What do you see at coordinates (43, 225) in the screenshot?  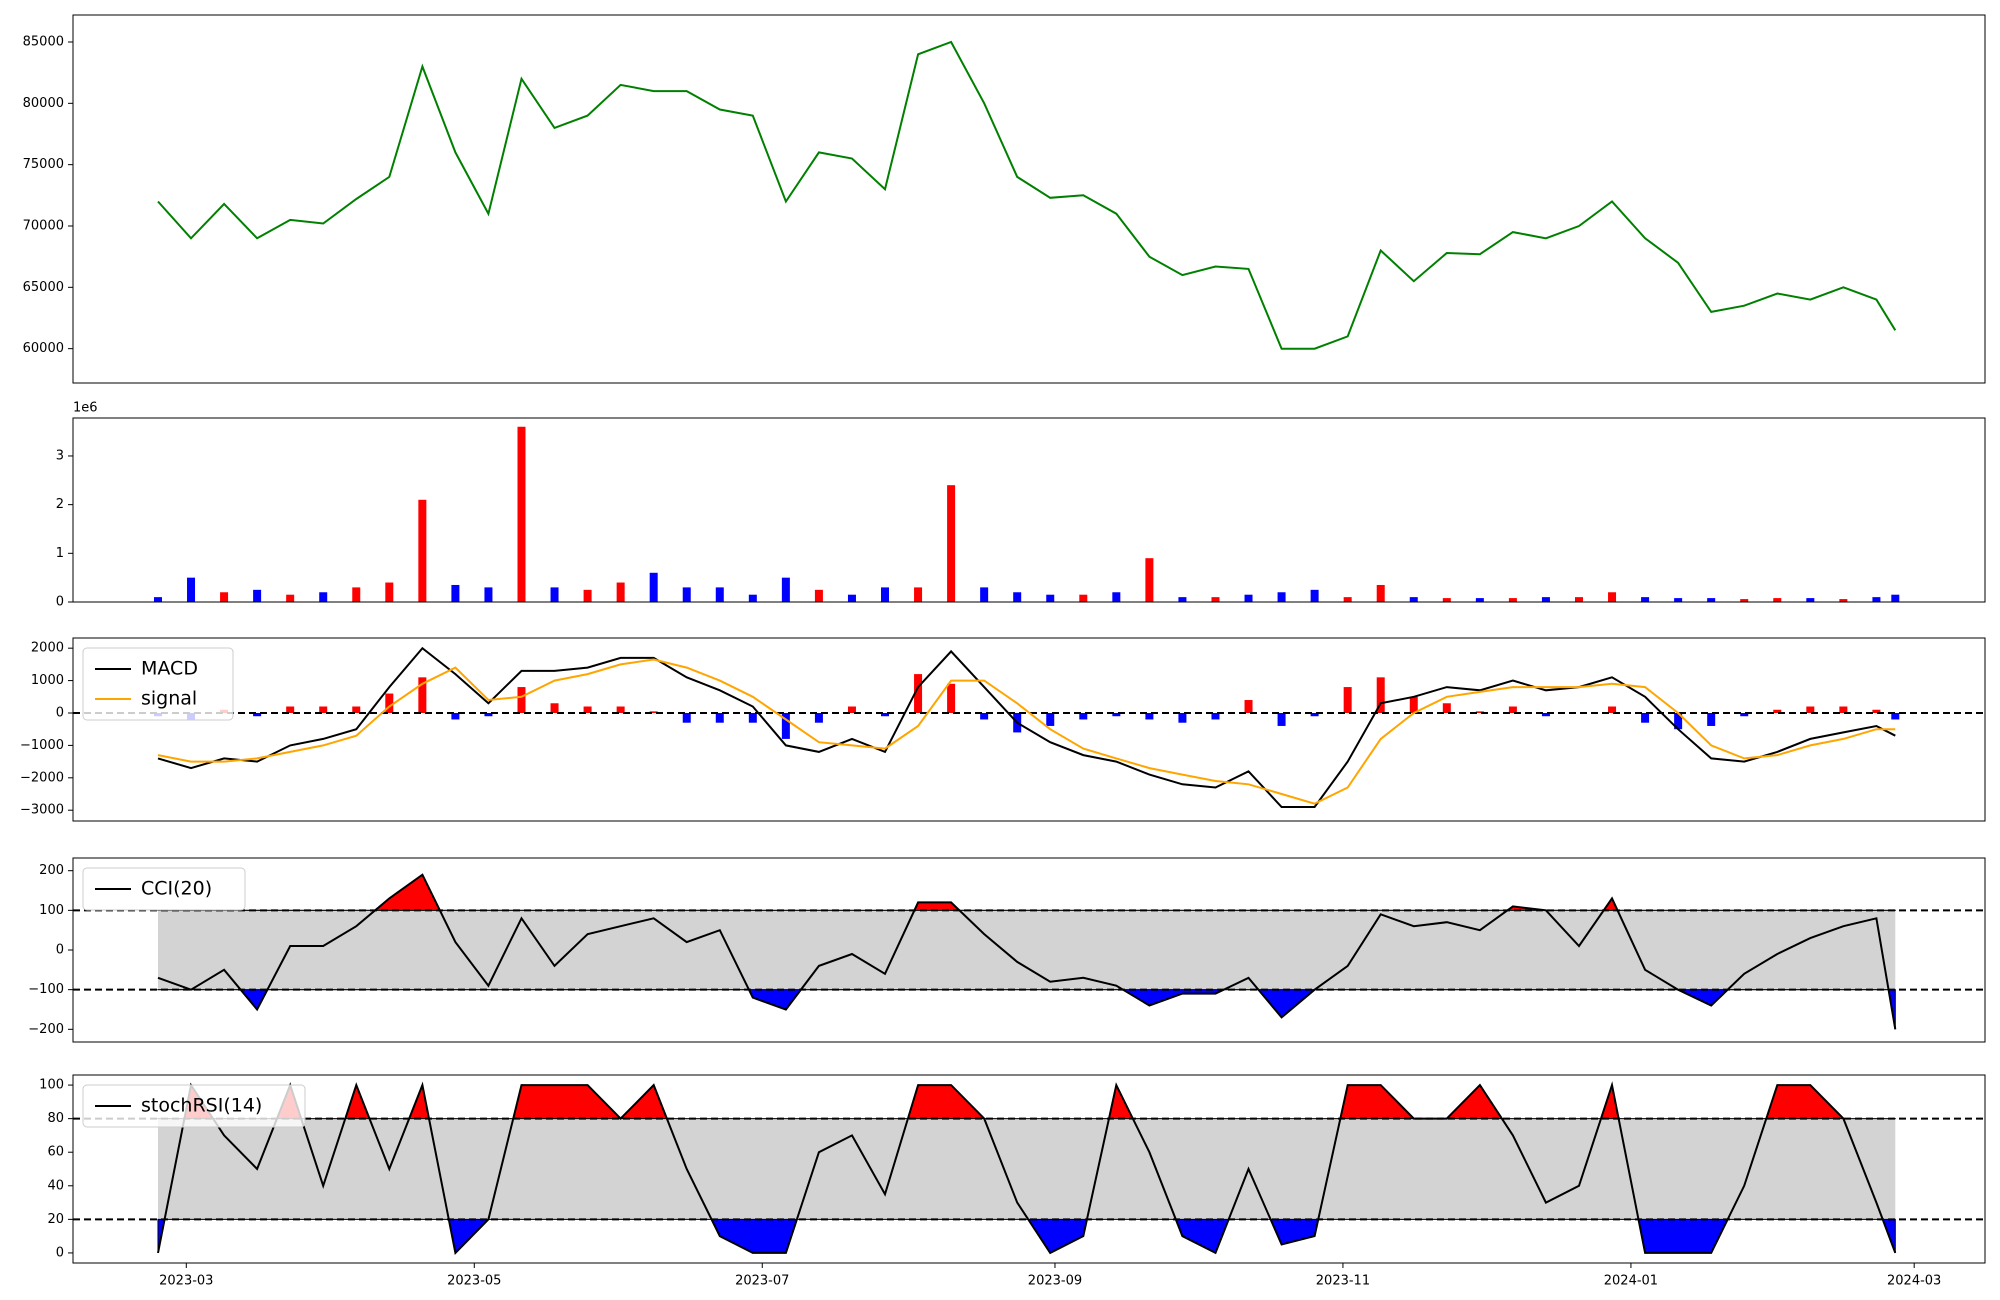 I see `y-tick-label: 70000` at bounding box center [43, 225].